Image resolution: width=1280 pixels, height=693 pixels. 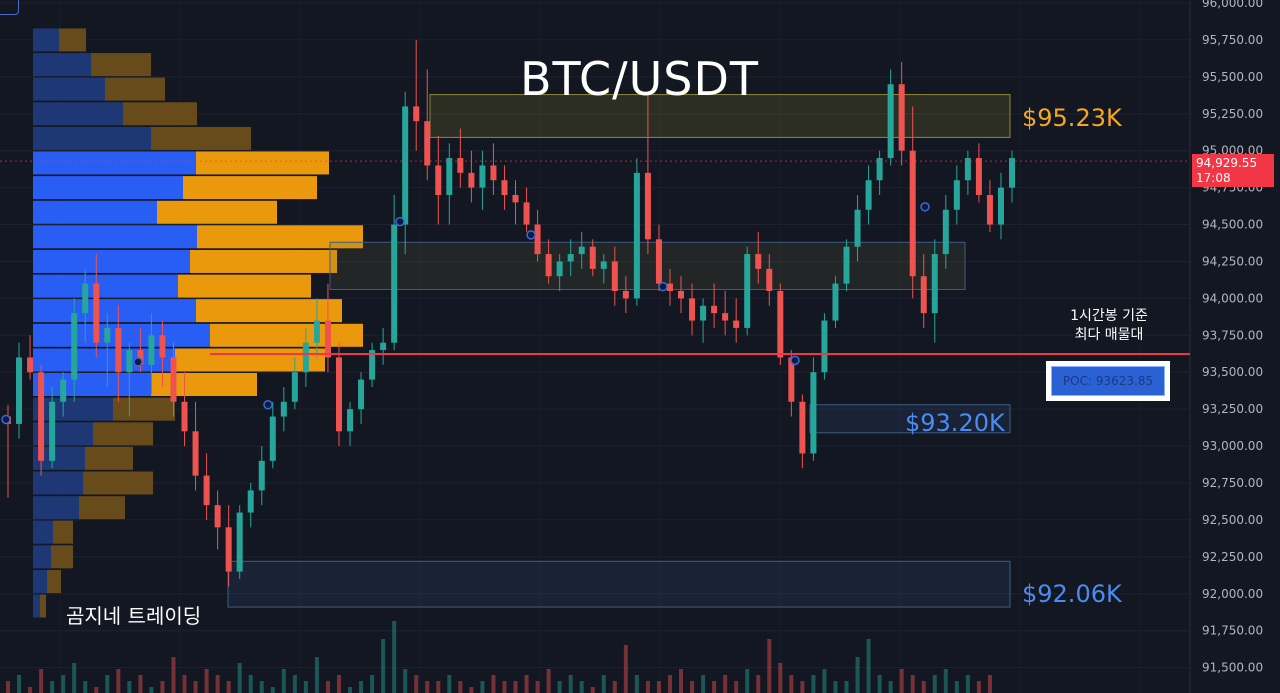 What do you see at coordinates (134, 616) in the screenshot?
I see `watermark-text: 곰지네 트레이딩` at bounding box center [134, 616].